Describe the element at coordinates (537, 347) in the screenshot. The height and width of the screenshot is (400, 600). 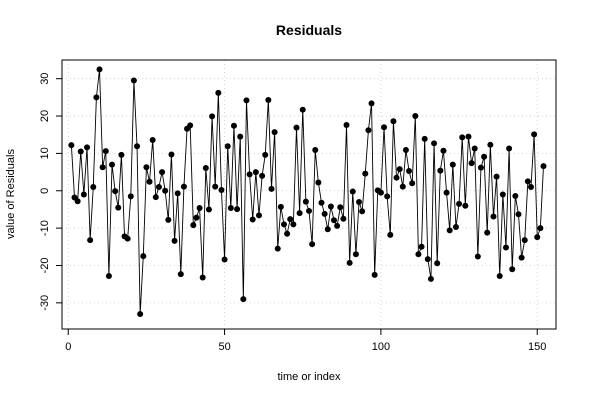
I see `x-tick-label: 150` at that location.